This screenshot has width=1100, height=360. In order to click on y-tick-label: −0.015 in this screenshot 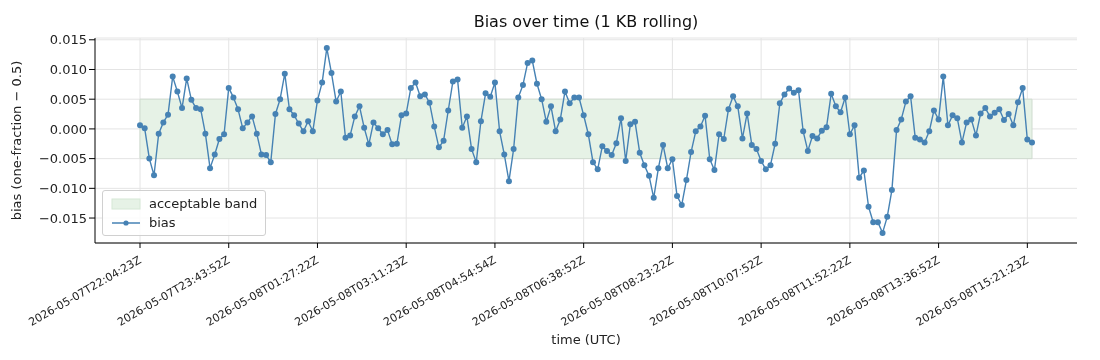, I will do `click(62, 218)`.